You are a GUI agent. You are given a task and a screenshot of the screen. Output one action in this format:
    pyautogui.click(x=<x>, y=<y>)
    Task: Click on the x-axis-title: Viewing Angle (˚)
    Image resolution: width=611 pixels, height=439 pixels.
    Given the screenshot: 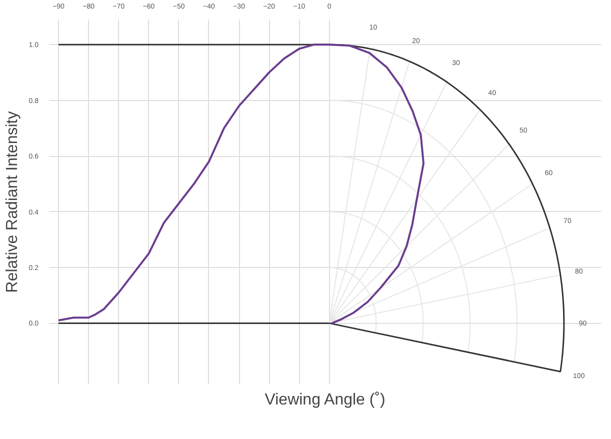 What is the action you would take?
    pyautogui.click(x=325, y=400)
    